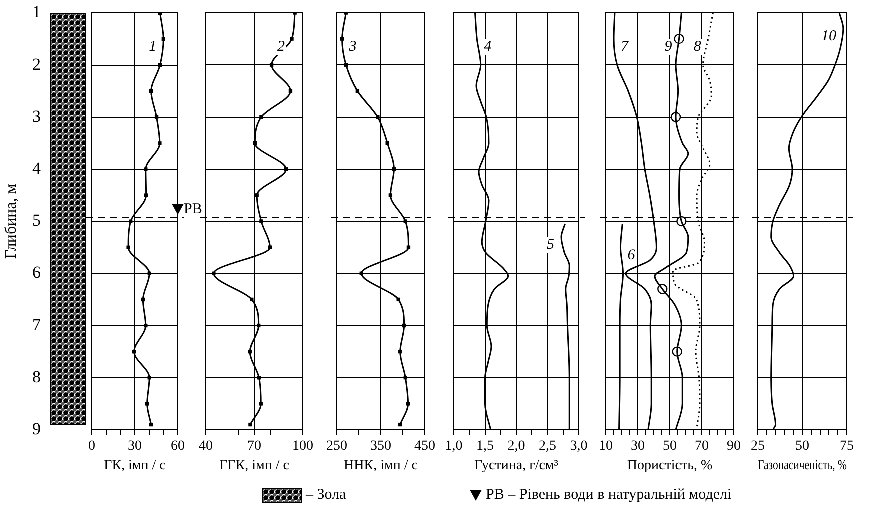 The width and height of the screenshot is (875, 518). Describe the element at coordinates (193, 209) in the screenshot. I see `ref-line-label: РВ` at that location.